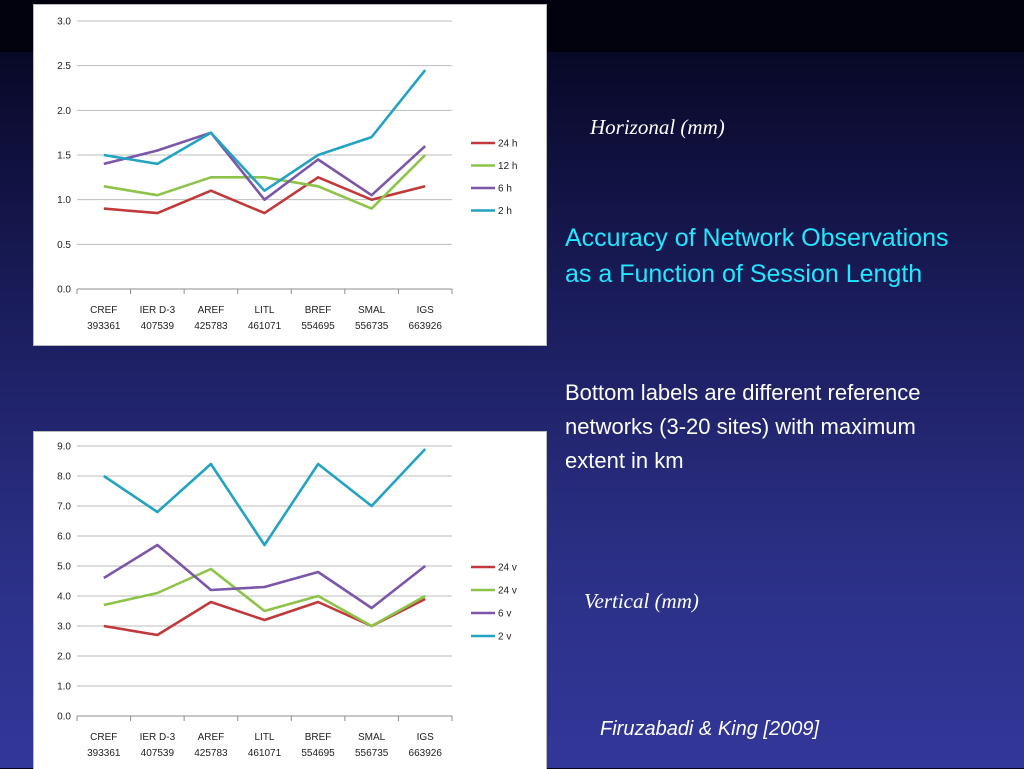 The height and width of the screenshot is (769, 1024). Describe the element at coordinates (103, 310) in the screenshot. I see `horizontal-chart-x-tick-label: CREF` at that location.